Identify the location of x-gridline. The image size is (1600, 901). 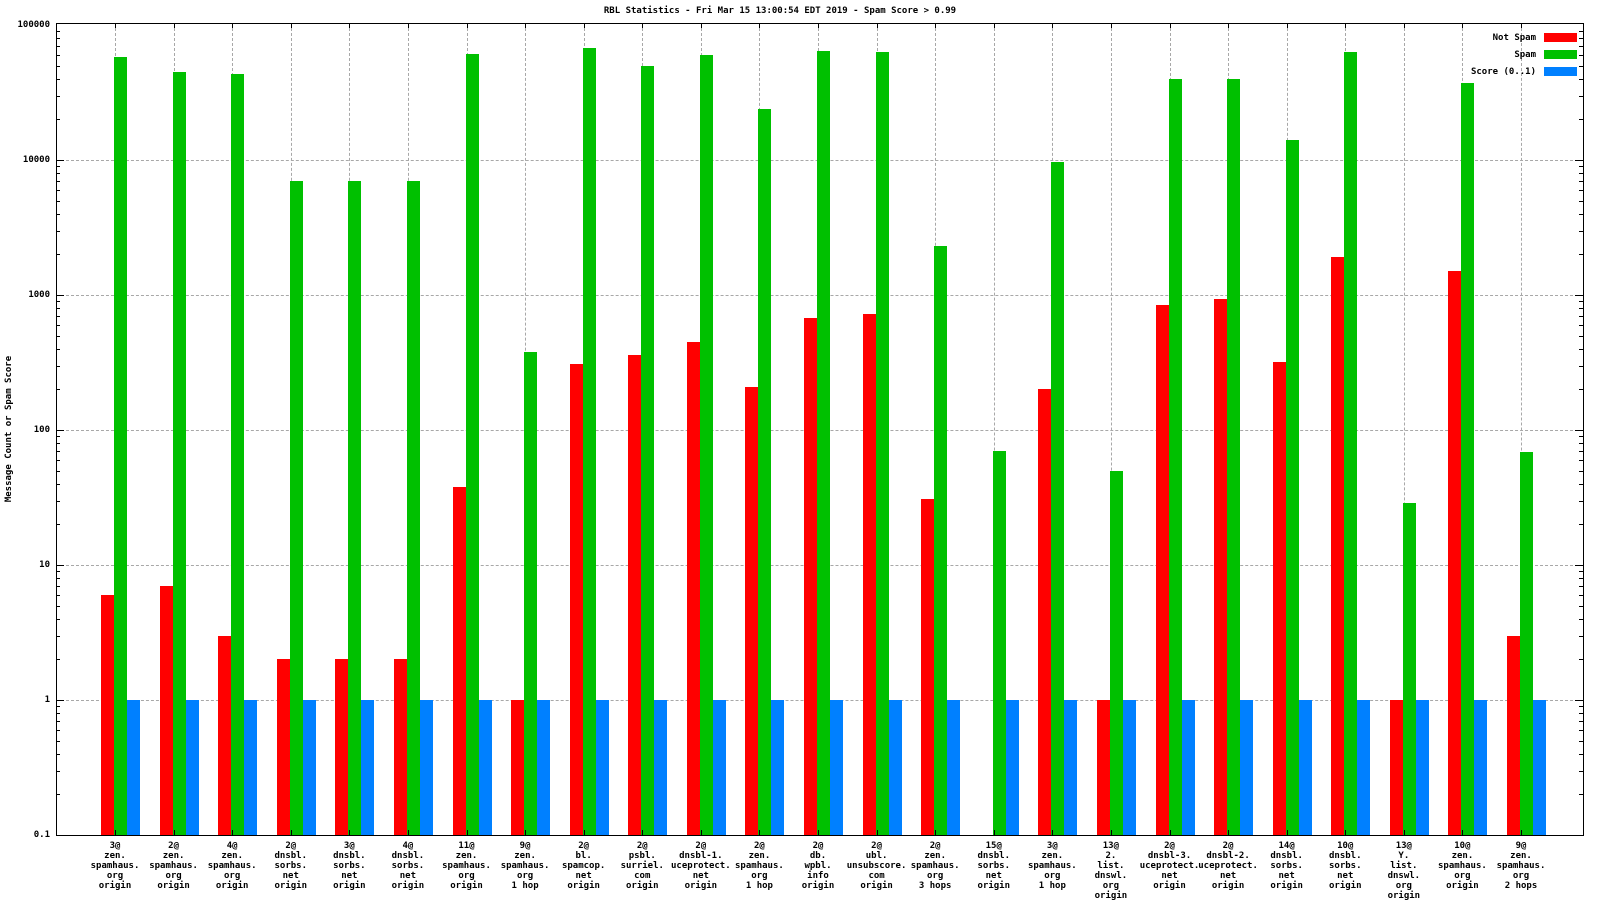
(1521, 429).